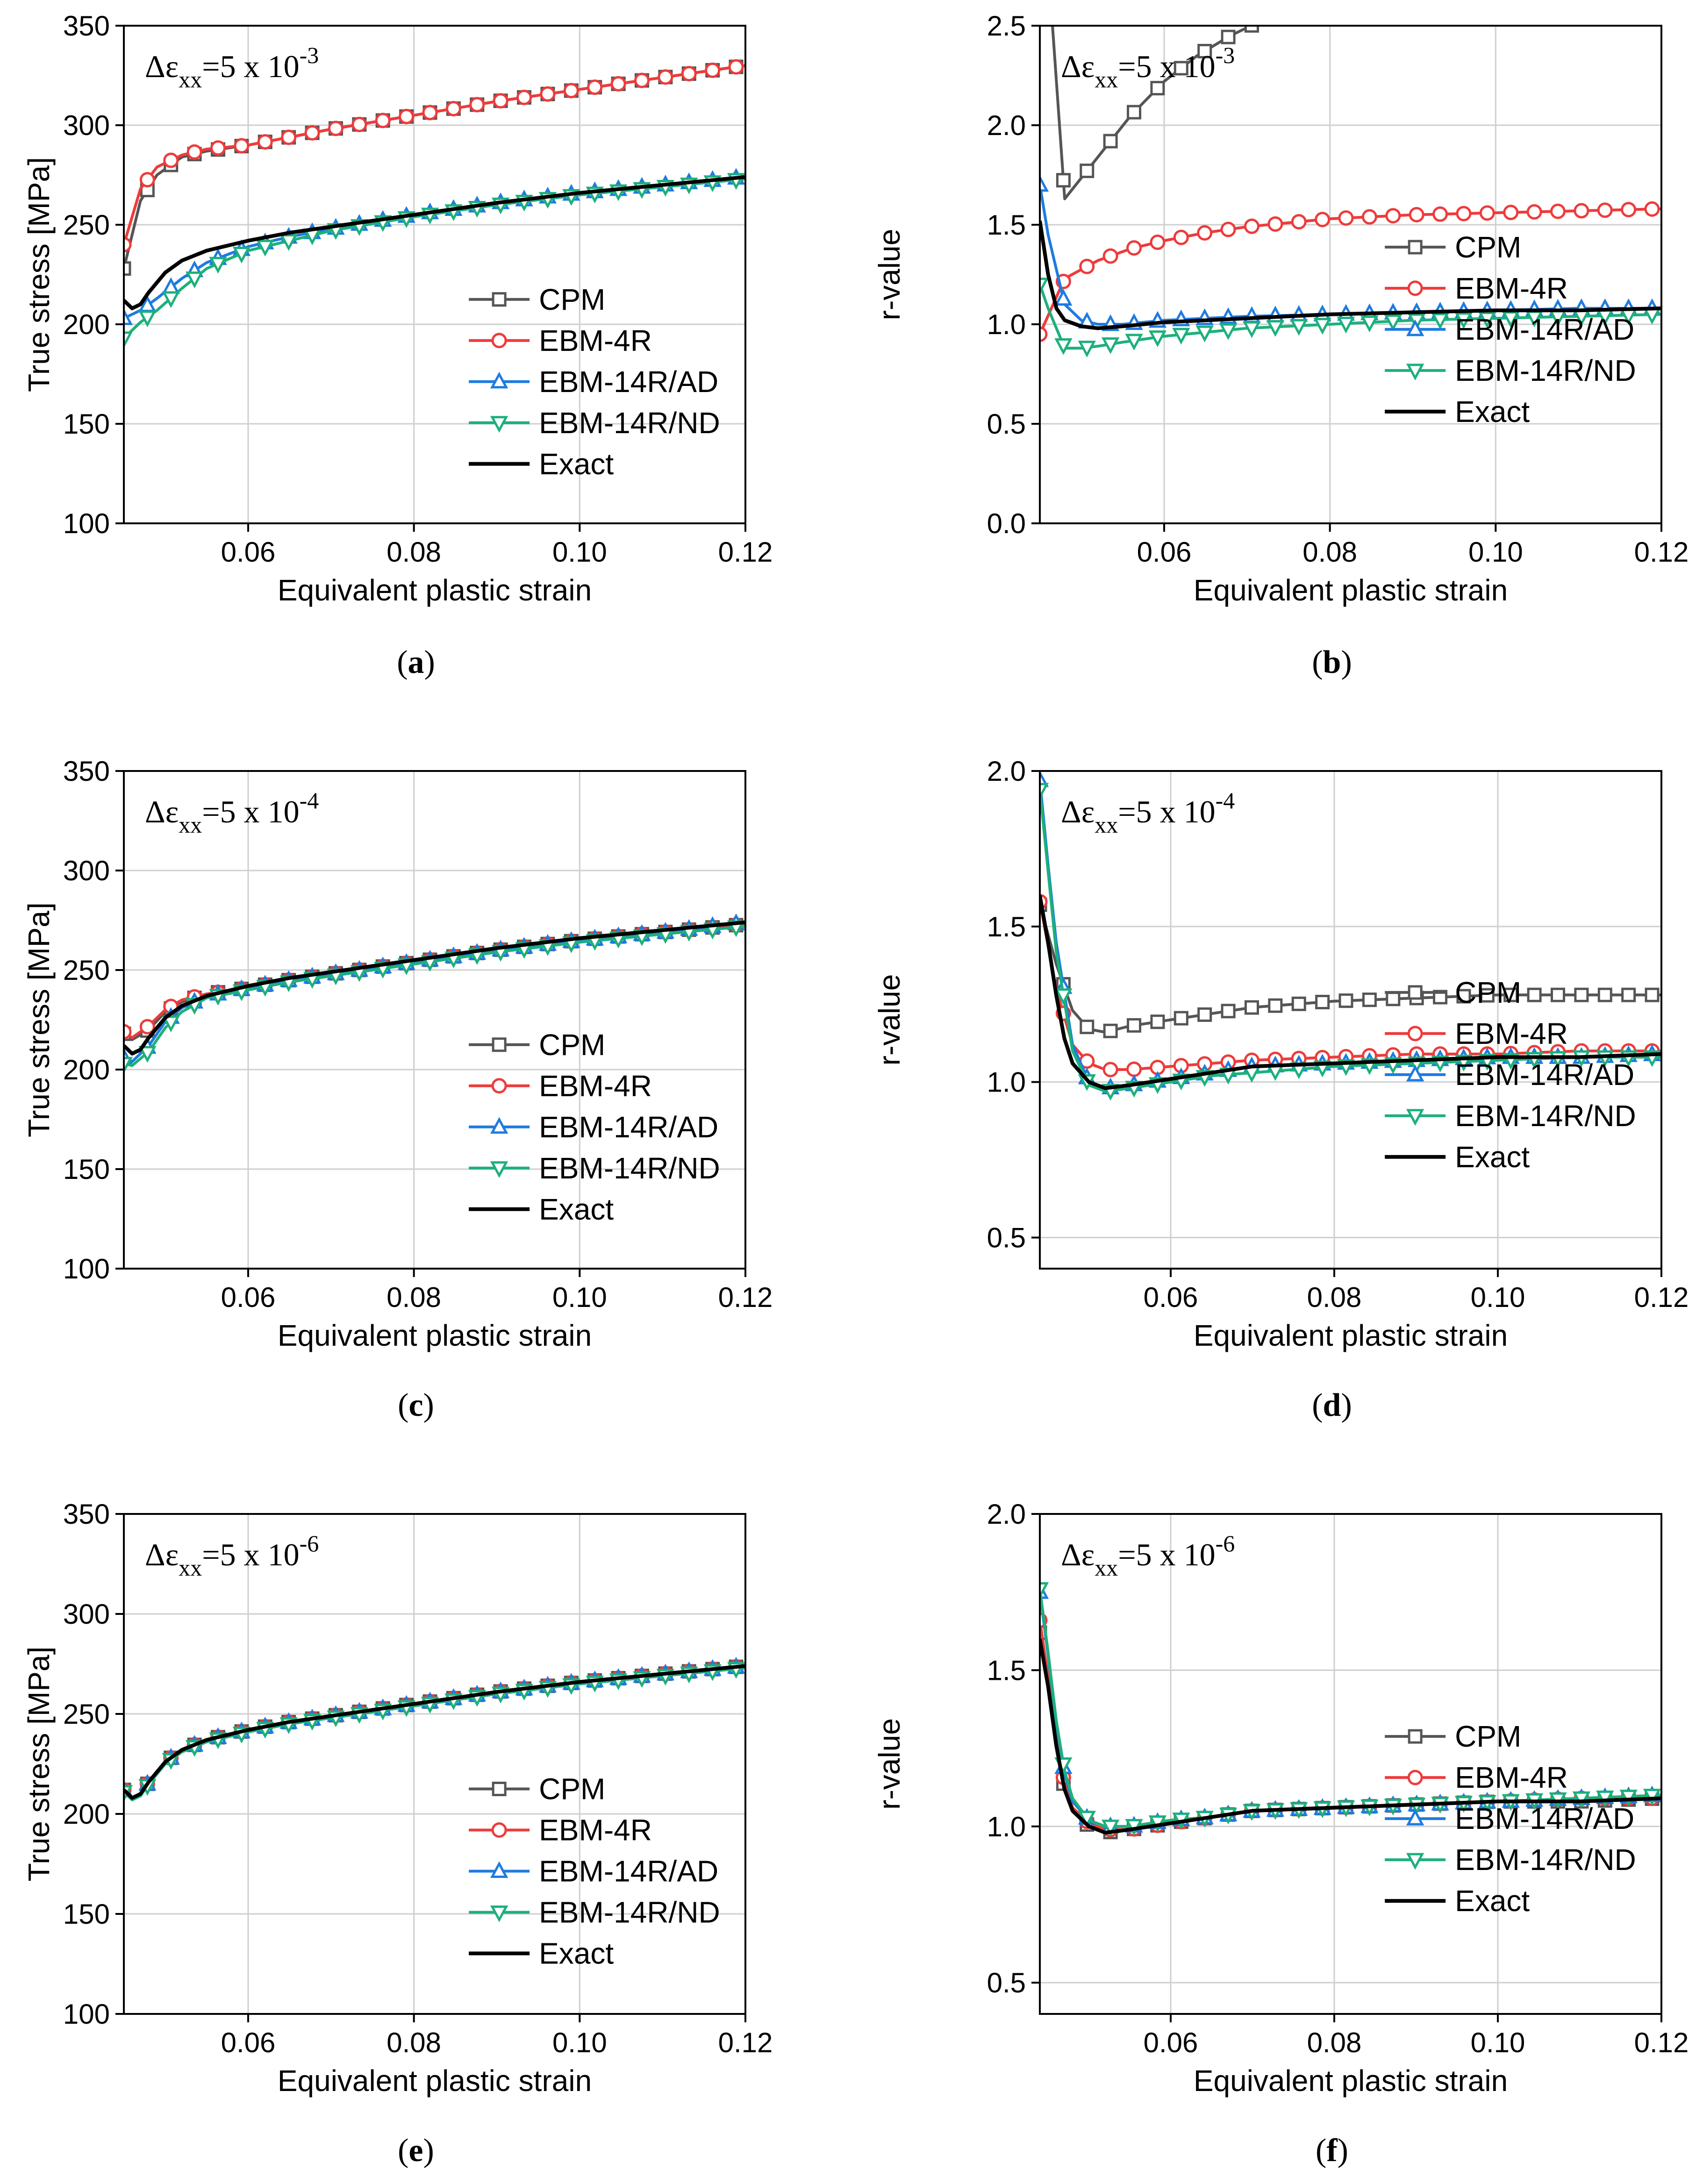 The height and width of the screenshot is (2184, 1703). What do you see at coordinates (416, 2151) in the screenshot?
I see `panel-caption: (e)` at bounding box center [416, 2151].